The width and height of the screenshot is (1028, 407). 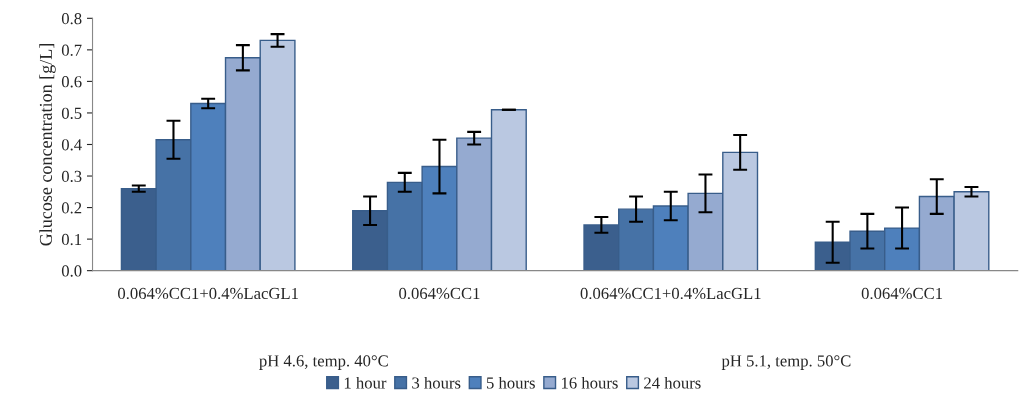 What do you see at coordinates (71, 113) in the screenshot?
I see `y-tick-label: 0.5` at bounding box center [71, 113].